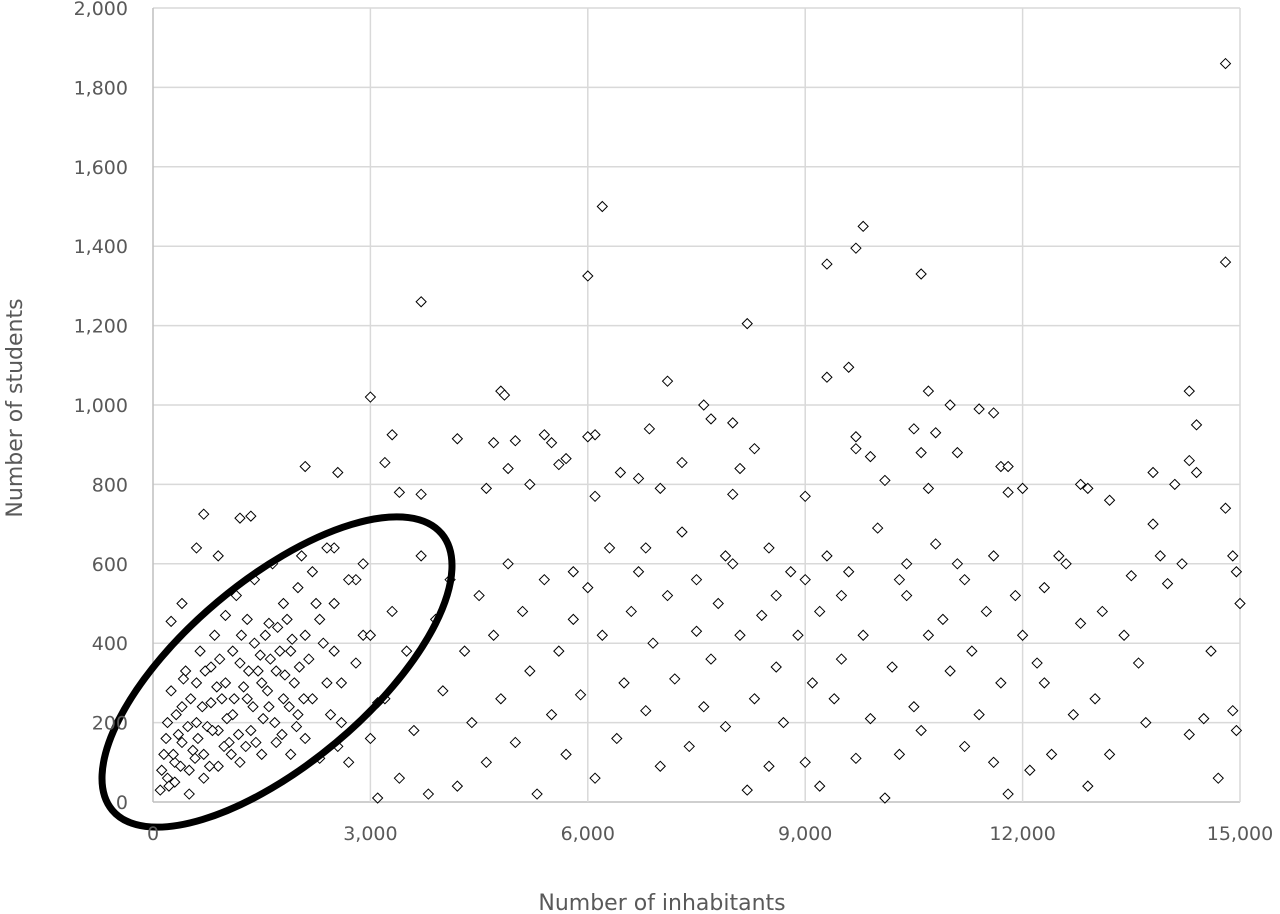 The image size is (1280, 914). Describe the element at coordinates (101, 168) in the screenshot. I see `y-tick-label: 1,600` at that location.